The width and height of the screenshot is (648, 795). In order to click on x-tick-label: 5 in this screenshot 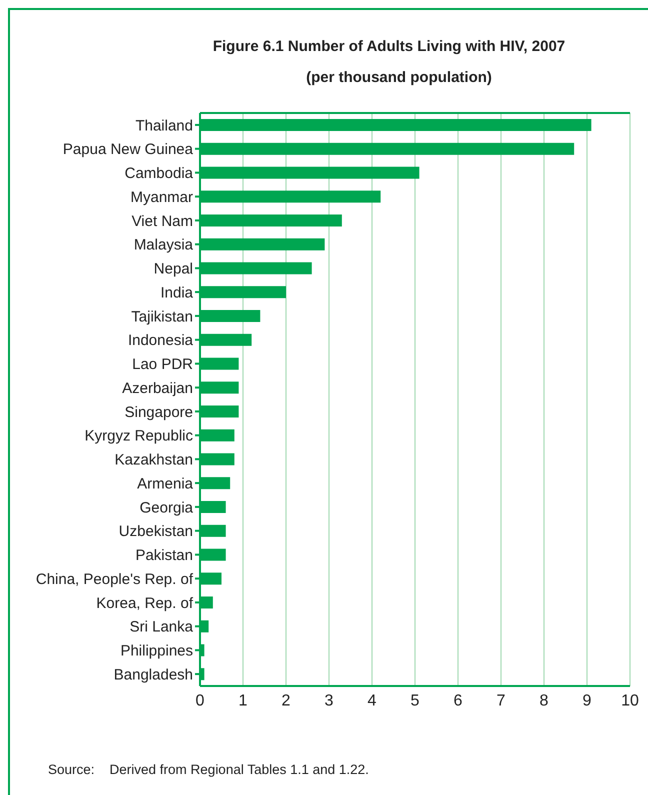, I will do `click(415, 701)`.